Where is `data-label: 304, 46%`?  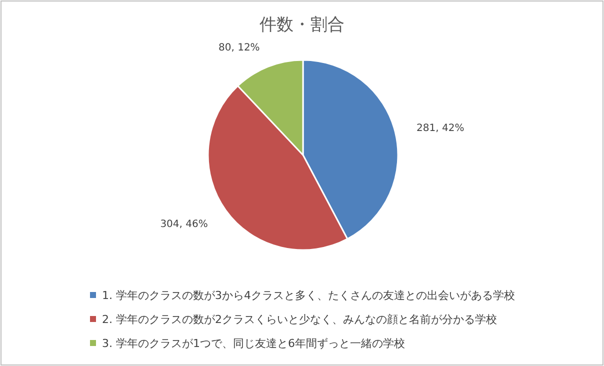
data-label: 304, 46% is located at coordinates (184, 224).